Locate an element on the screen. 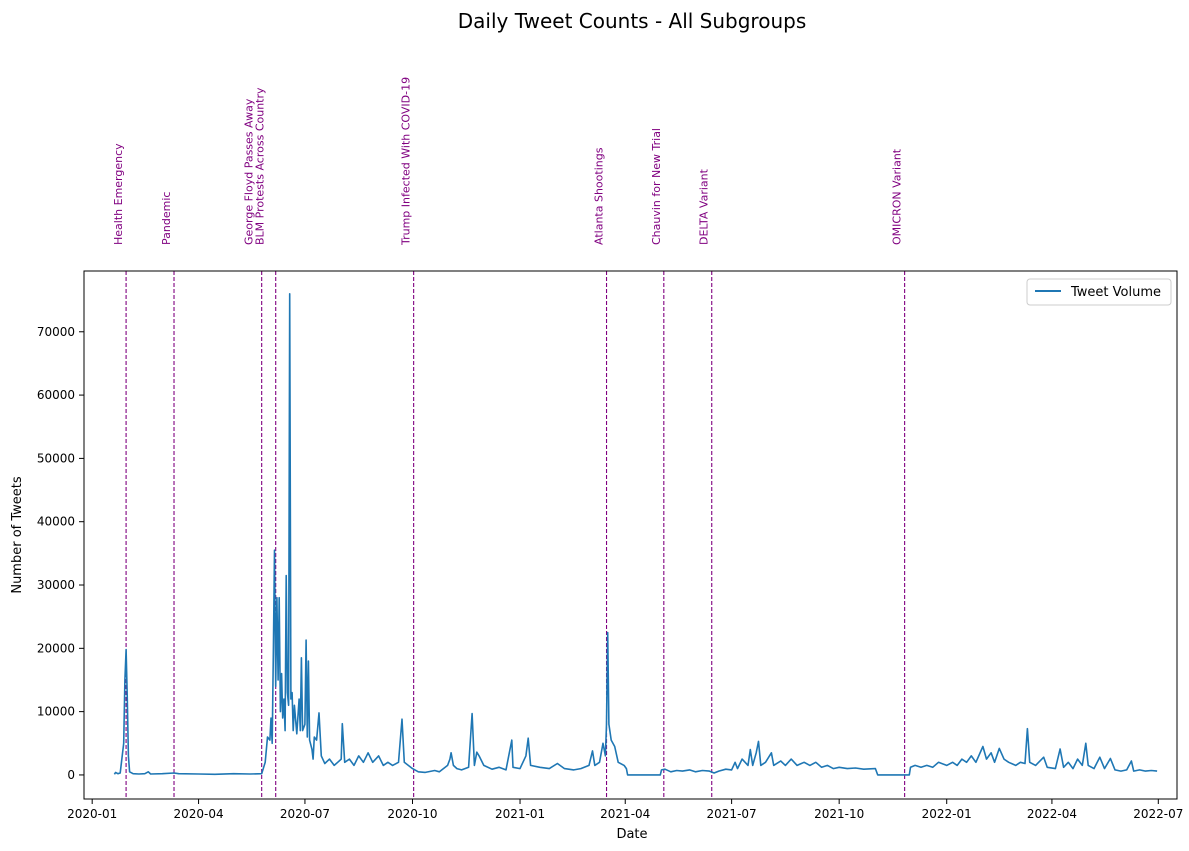 This screenshot has width=1189, height=851. event-label-1: Pandemic is located at coordinates (166, 218).